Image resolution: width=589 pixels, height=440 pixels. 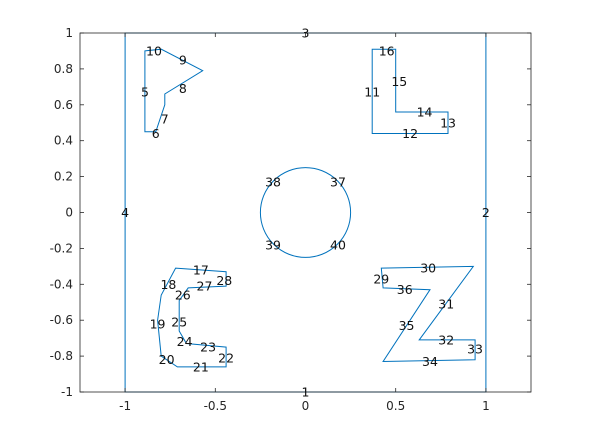 I want to click on y-tick-label: 0.8, so click(x=63, y=69).